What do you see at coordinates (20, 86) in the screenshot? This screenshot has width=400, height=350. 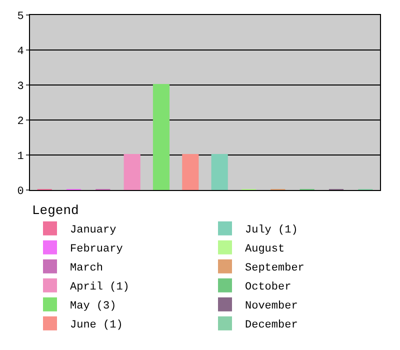 I see `y-tick-label: 3` at bounding box center [20, 86].